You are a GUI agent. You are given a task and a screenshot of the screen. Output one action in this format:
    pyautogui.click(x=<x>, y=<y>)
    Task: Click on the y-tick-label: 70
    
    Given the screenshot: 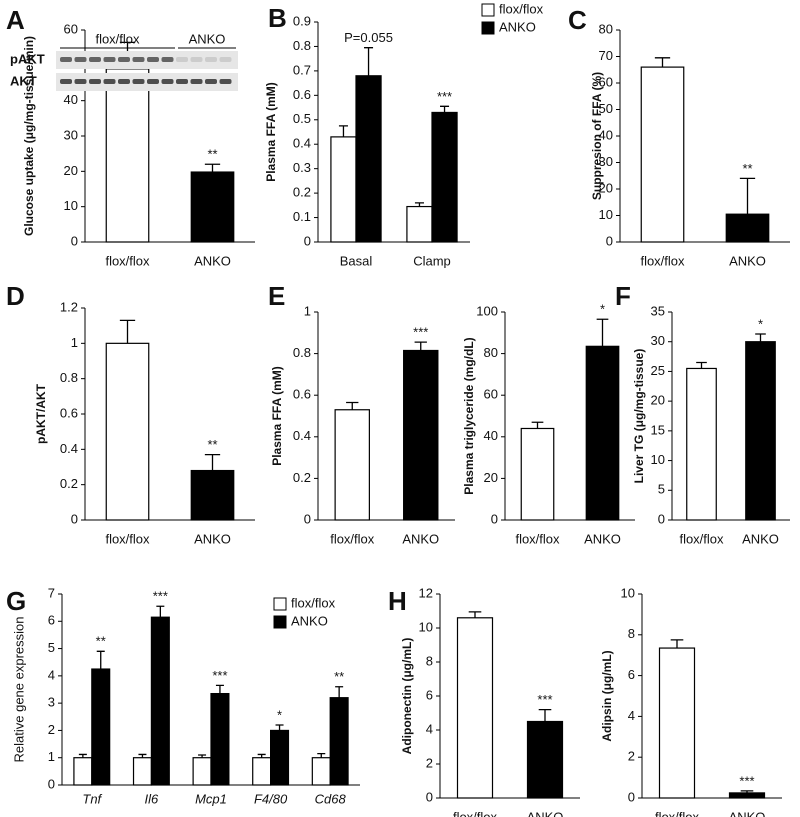 What is the action you would take?
    pyautogui.click(x=606, y=55)
    